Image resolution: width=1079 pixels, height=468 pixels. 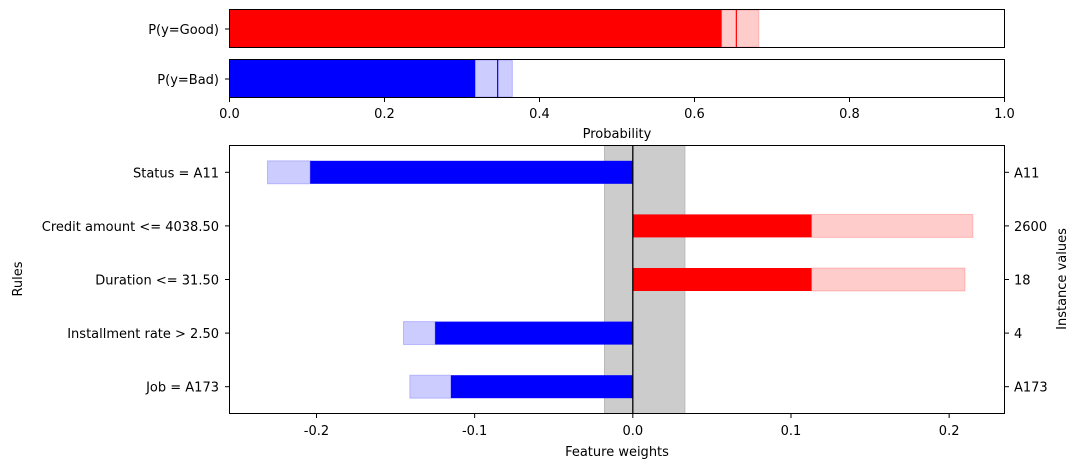 I want to click on prob-bad-row: P(y=Bad), so click(x=581, y=78).